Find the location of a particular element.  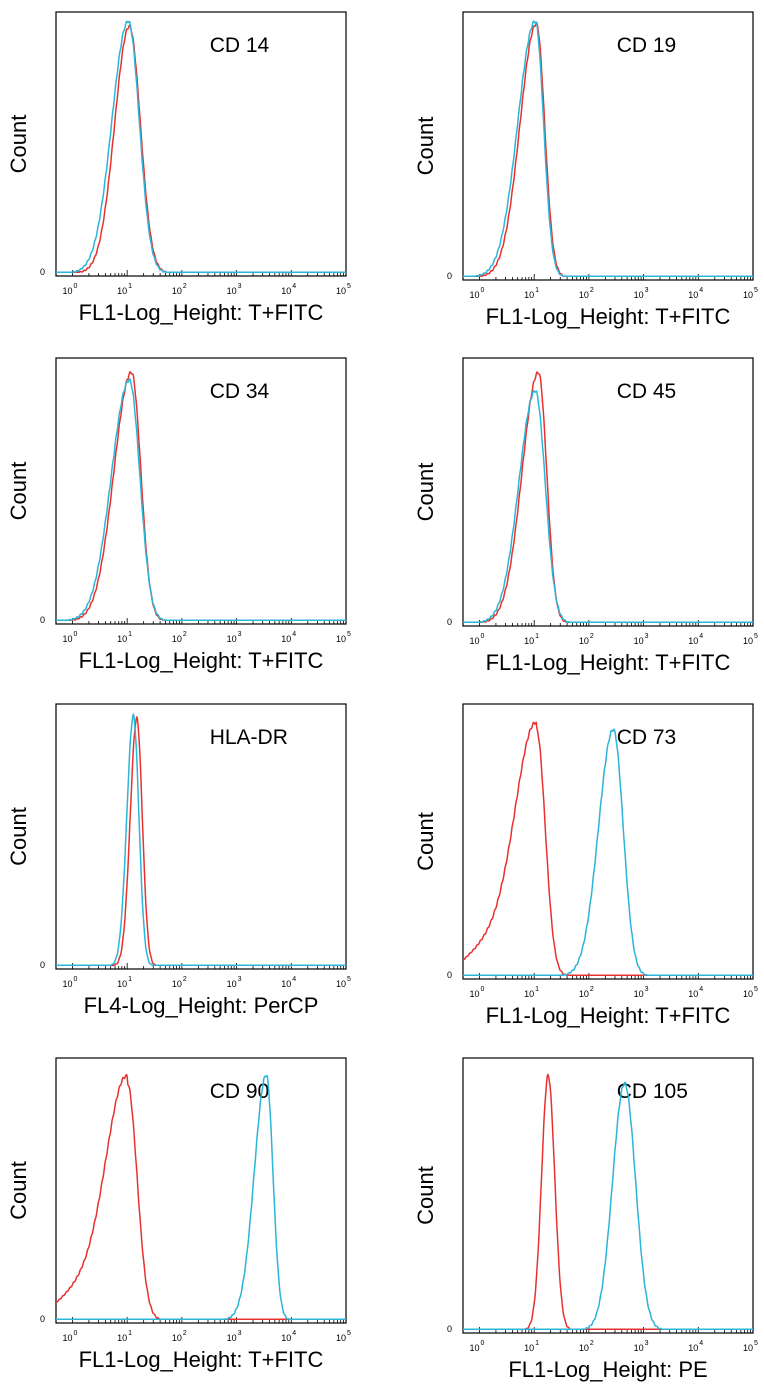

panel-marker-label: CD 90 is located at coordinates (240, 1091).